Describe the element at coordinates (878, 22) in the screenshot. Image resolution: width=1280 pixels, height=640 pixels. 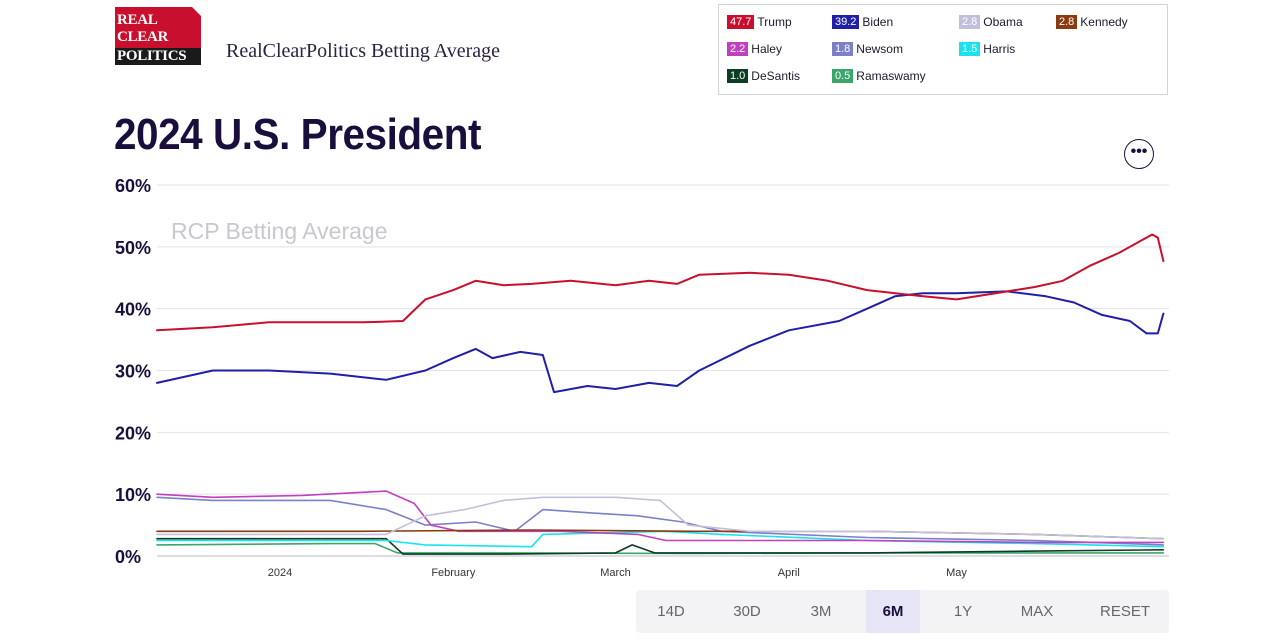
I see `legend-label: Biden` at that location.